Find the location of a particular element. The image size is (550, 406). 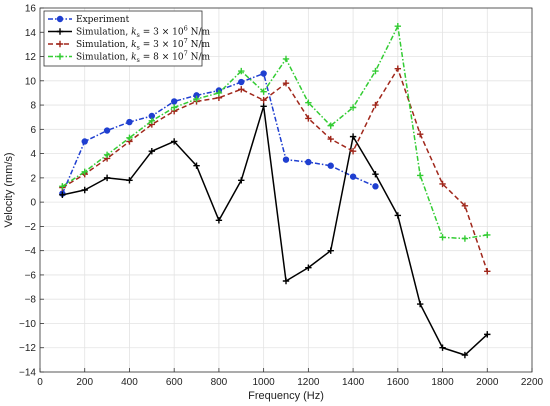

x-tick-label: 1000 is located at coordinates (264, 382).